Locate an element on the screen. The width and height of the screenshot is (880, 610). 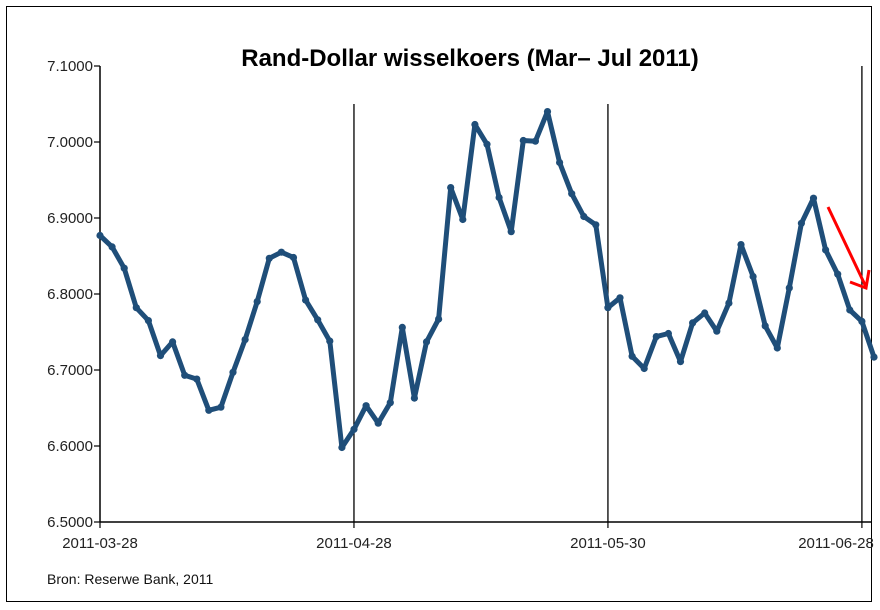
arrow-head is located at coordinates (860, 280).